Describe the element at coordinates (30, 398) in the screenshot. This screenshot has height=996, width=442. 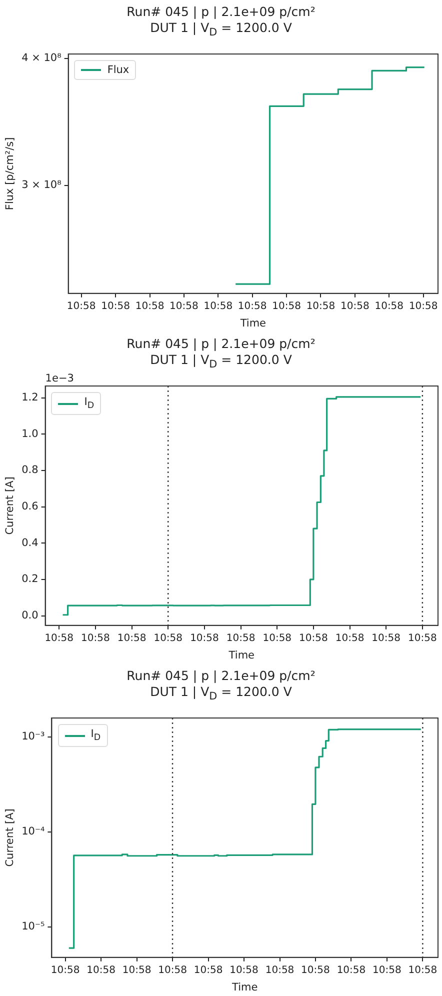
I see `y-tick-label: 1.2` at that location.